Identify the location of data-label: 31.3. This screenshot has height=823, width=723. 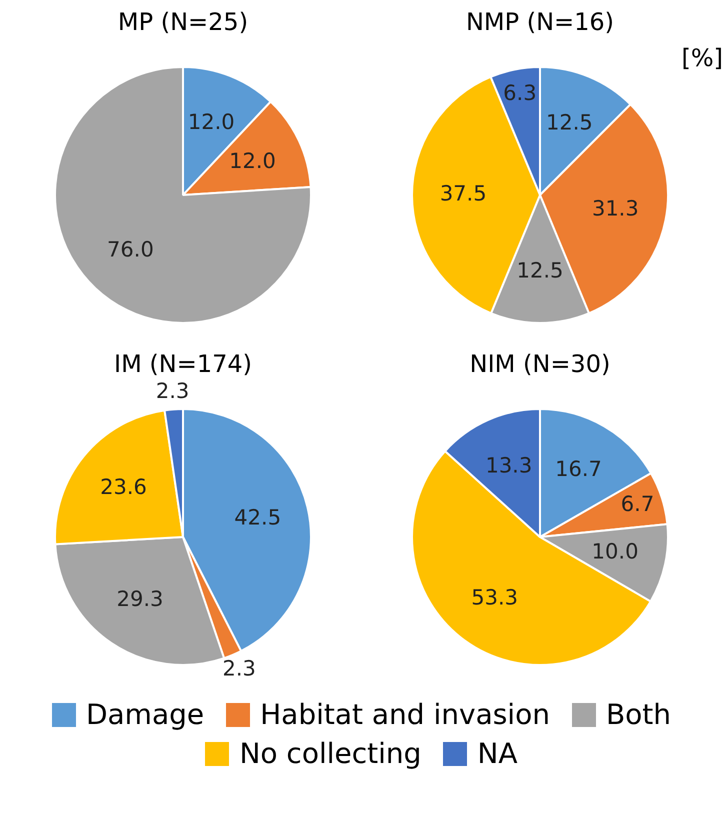
(615, 208).